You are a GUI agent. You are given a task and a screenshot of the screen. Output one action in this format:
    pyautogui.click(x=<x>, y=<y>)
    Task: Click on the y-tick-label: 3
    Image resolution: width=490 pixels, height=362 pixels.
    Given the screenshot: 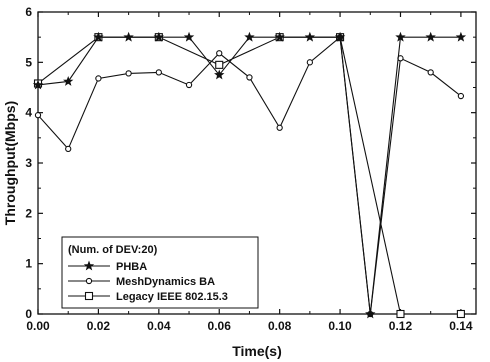 What is the action you would take?
    pyautogui.click(x=28, y=163)
    